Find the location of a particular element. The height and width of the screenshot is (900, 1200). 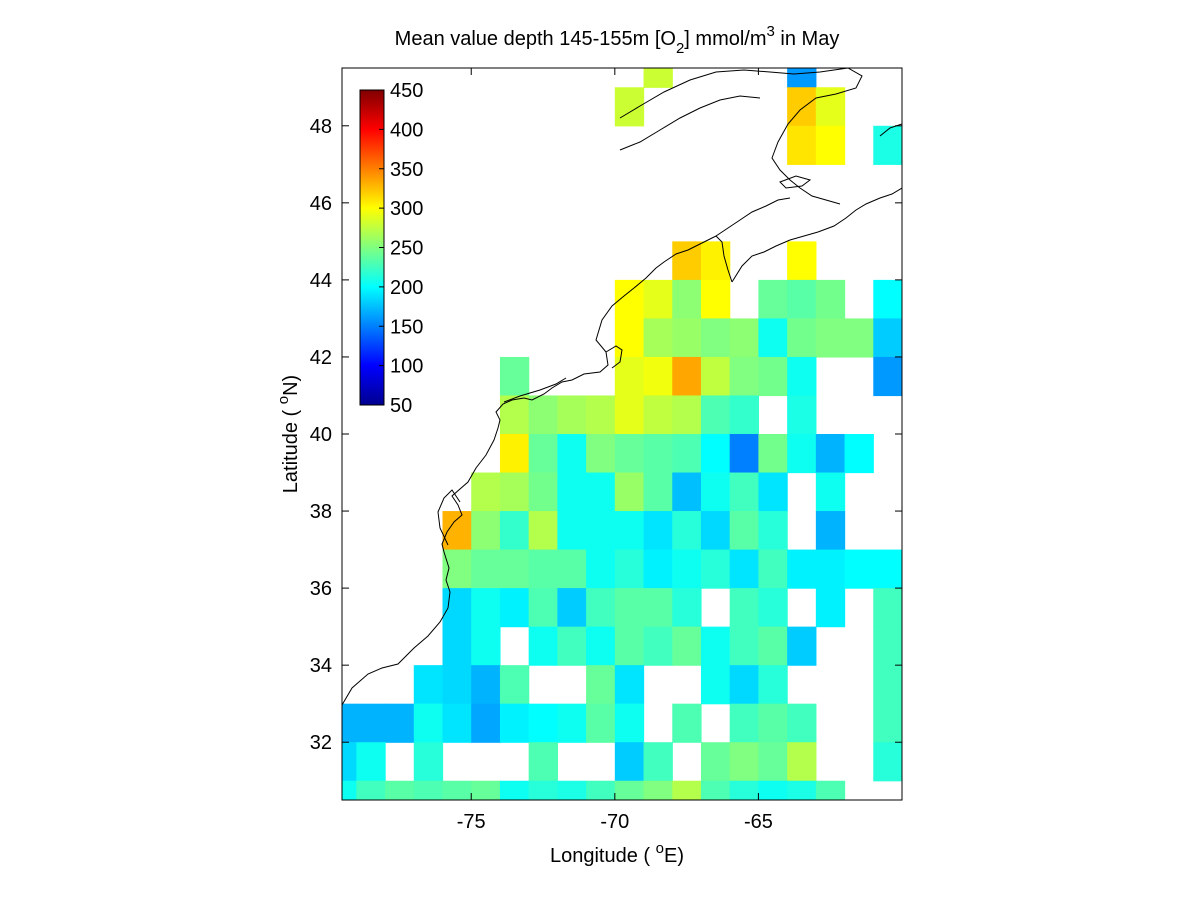

x-tick-label: -70 is located at coordinates (614, 822).